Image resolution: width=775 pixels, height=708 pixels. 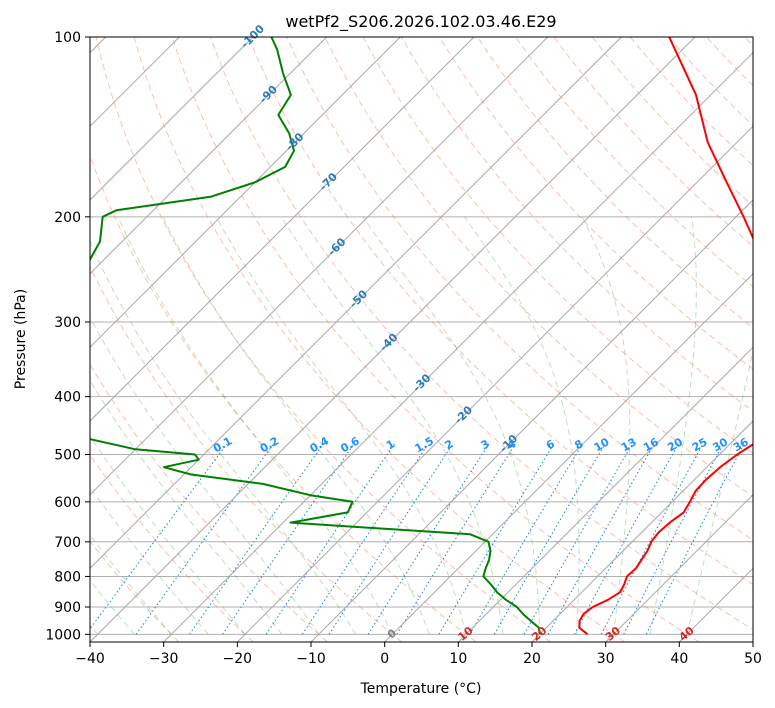 What do you see at coordinates (311, 659) in the screenshot?
I see `x-tick-label: −10` at bounding box center [311, 659].